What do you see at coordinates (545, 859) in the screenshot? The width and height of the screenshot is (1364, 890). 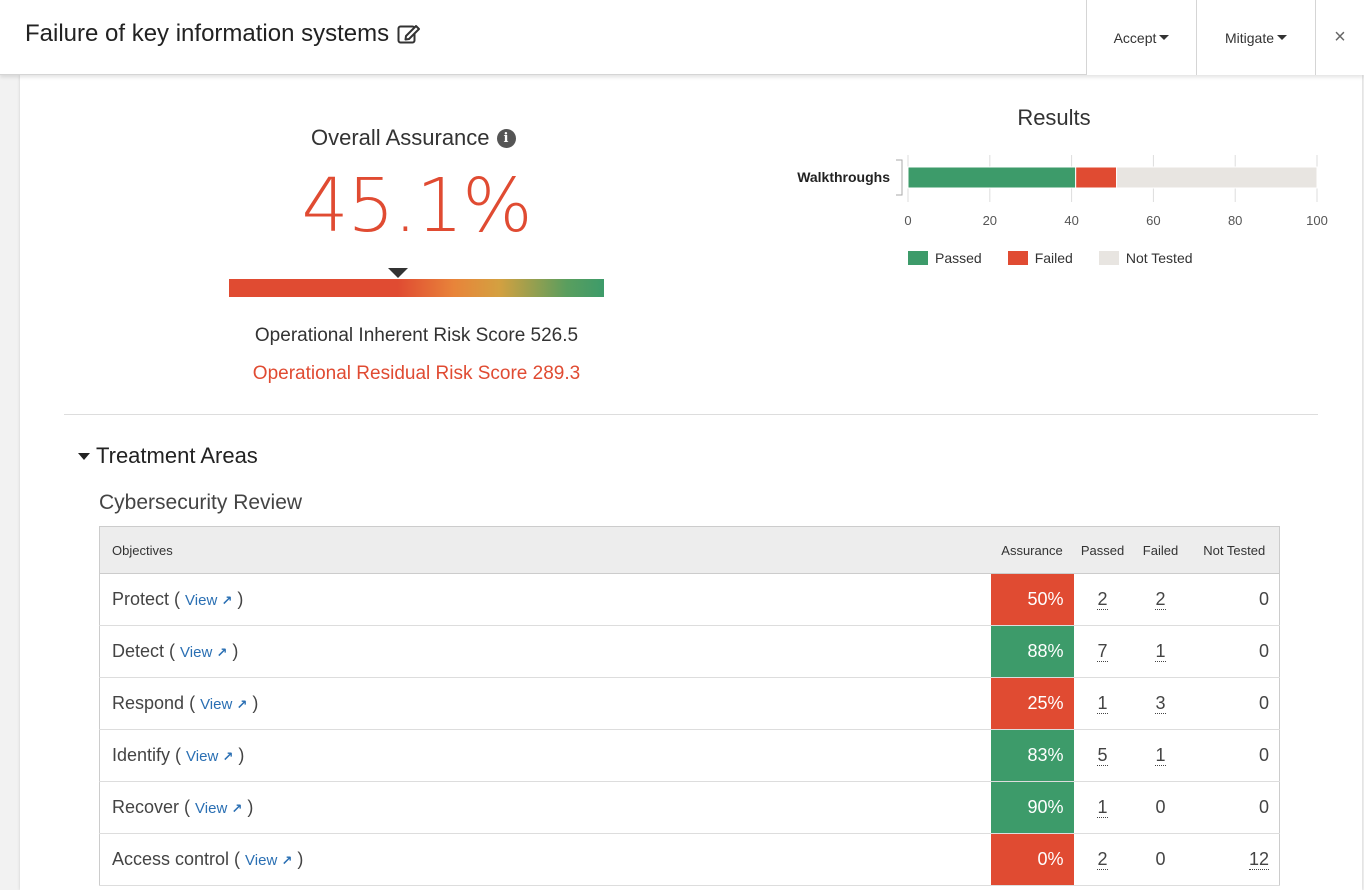 I see `objective-cell: Access control ( View ↗ )` at bounding box center [545, 859].